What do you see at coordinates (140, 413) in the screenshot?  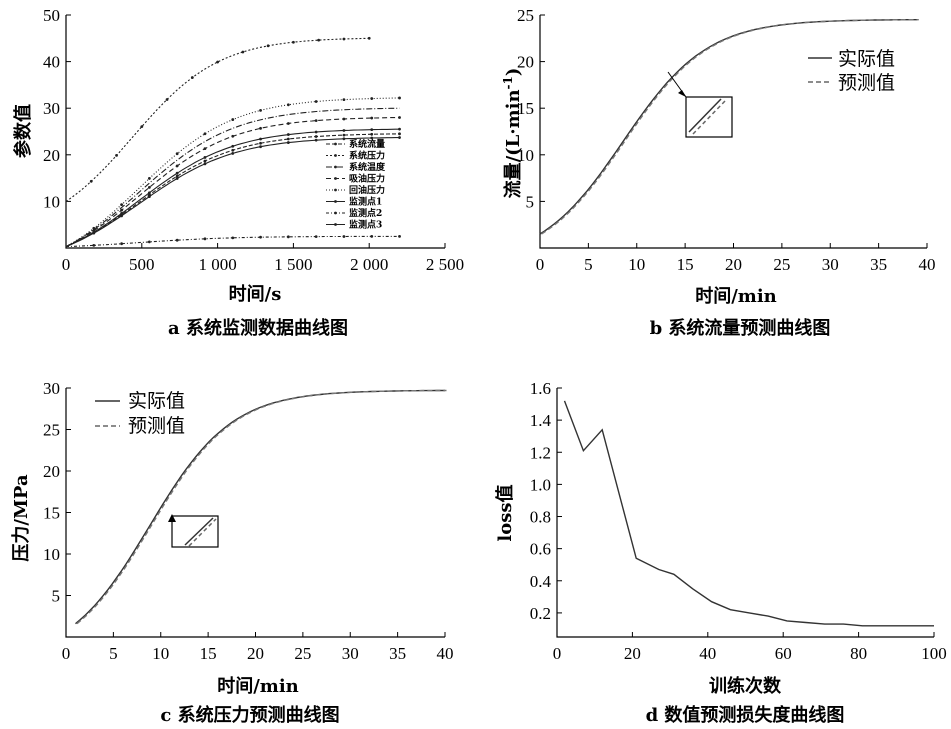 I see `panel-c-legend: 实际值 预测值` at bounding box center [140, 413].